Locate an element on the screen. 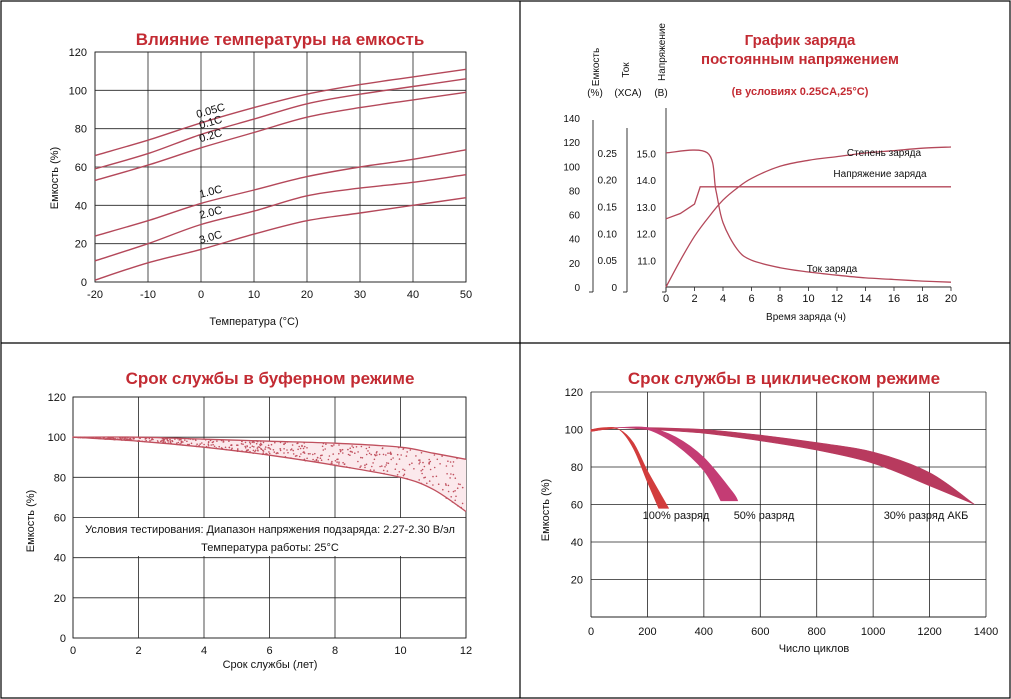  capacity-tick-label: 40 is located at coordinates (575, 240).